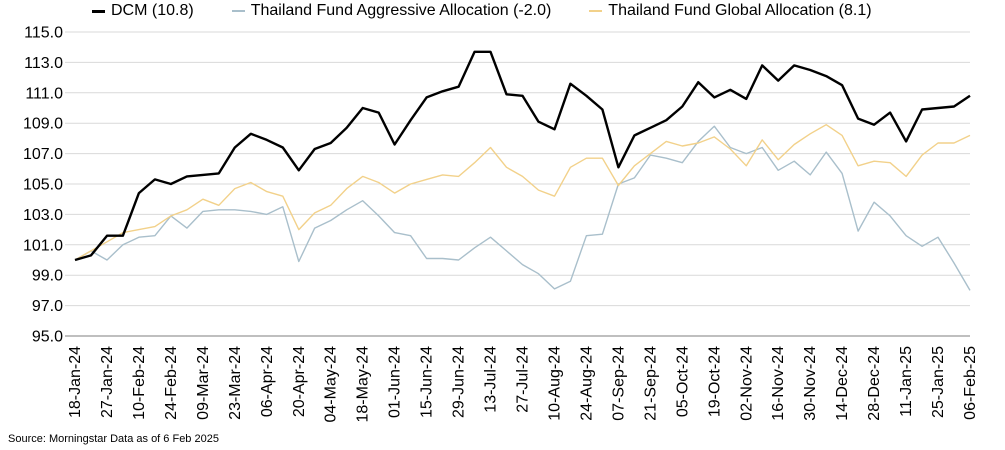  What do you see at coordinates (43, 215) in the screenshot?
I see `y-tick-label: 103.0` at bounding box center [43, 215].